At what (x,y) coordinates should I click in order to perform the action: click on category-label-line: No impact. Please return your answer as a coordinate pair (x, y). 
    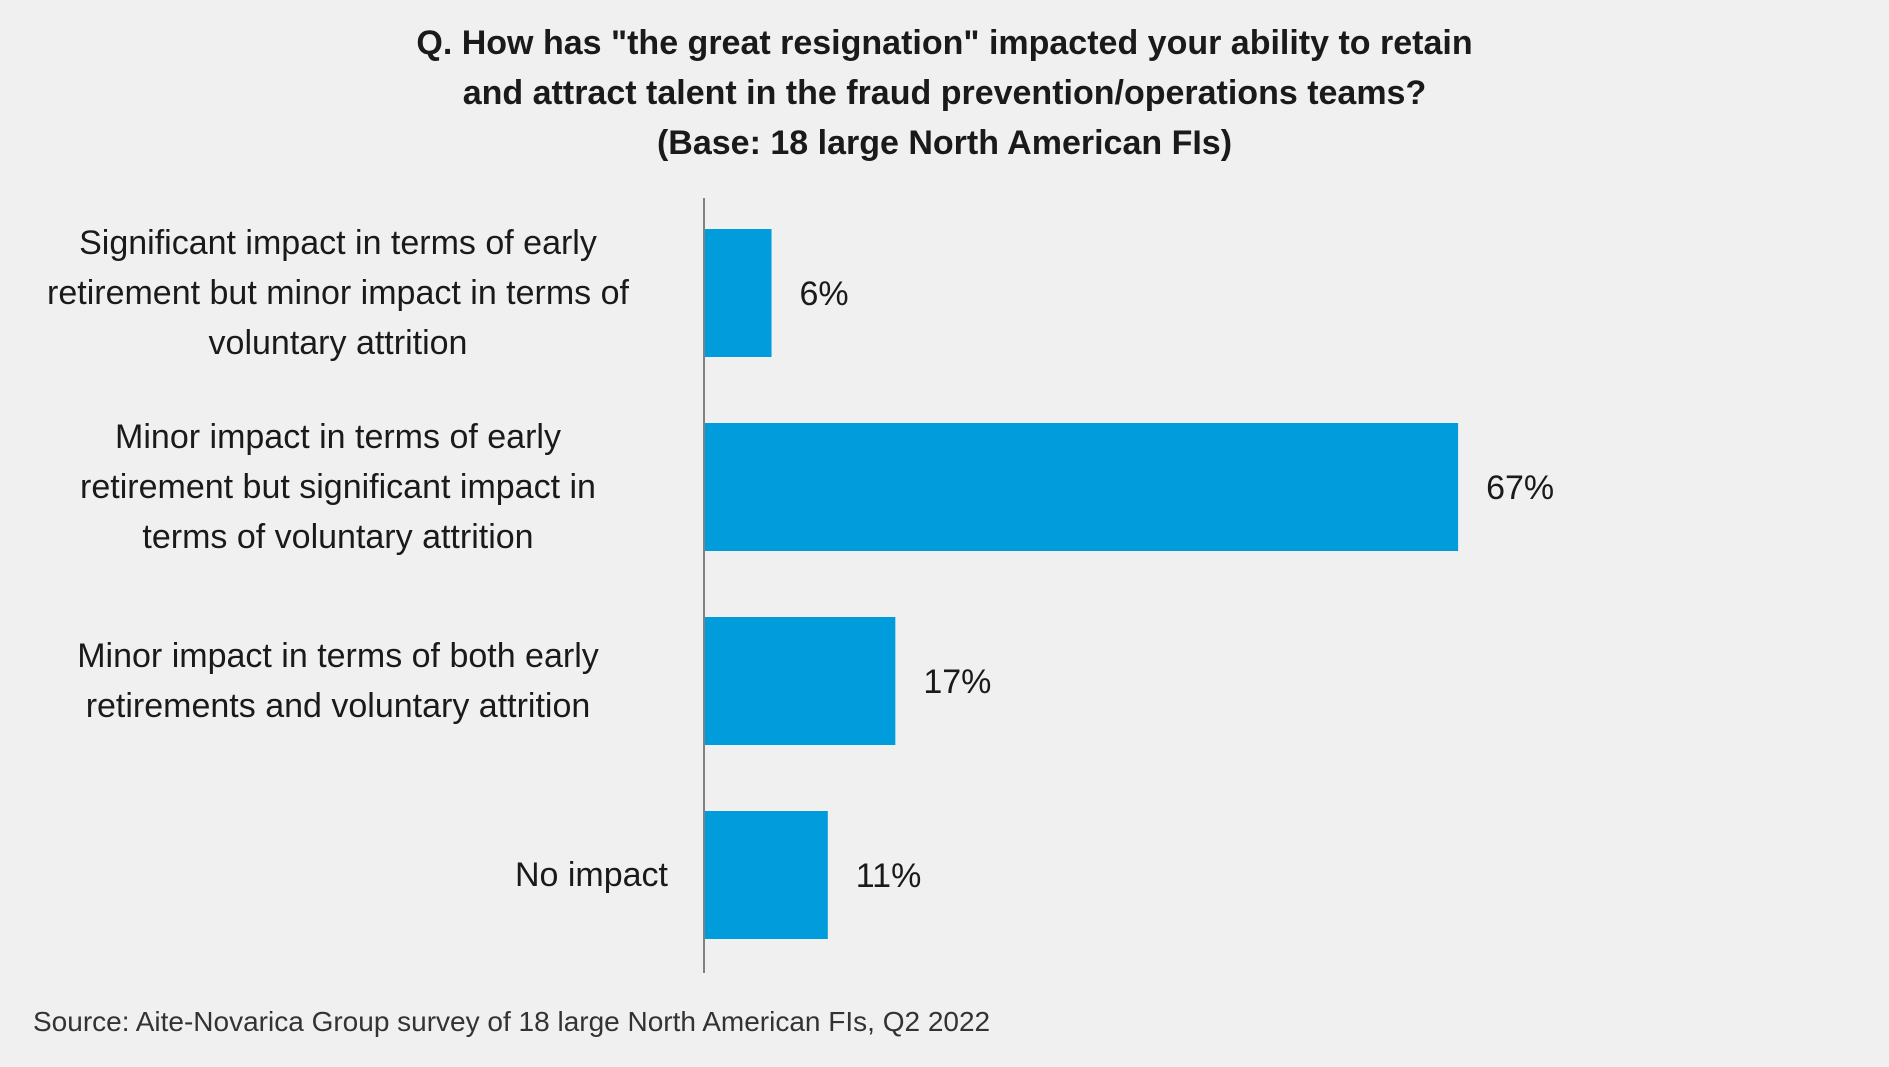
    Looking at the image, I should click on (591, 875).